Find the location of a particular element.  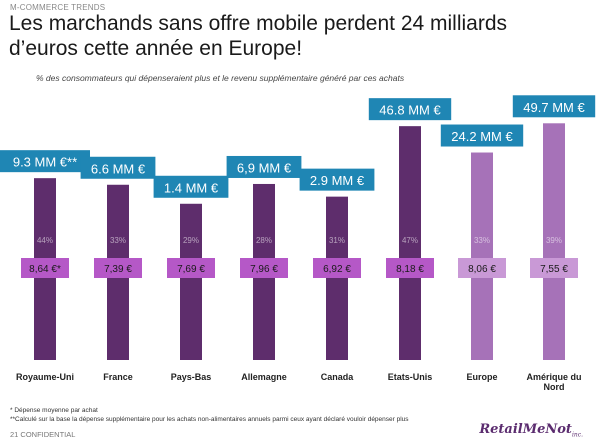

revenue-label: 49.7 MM € is located at coordinates (554, 107).